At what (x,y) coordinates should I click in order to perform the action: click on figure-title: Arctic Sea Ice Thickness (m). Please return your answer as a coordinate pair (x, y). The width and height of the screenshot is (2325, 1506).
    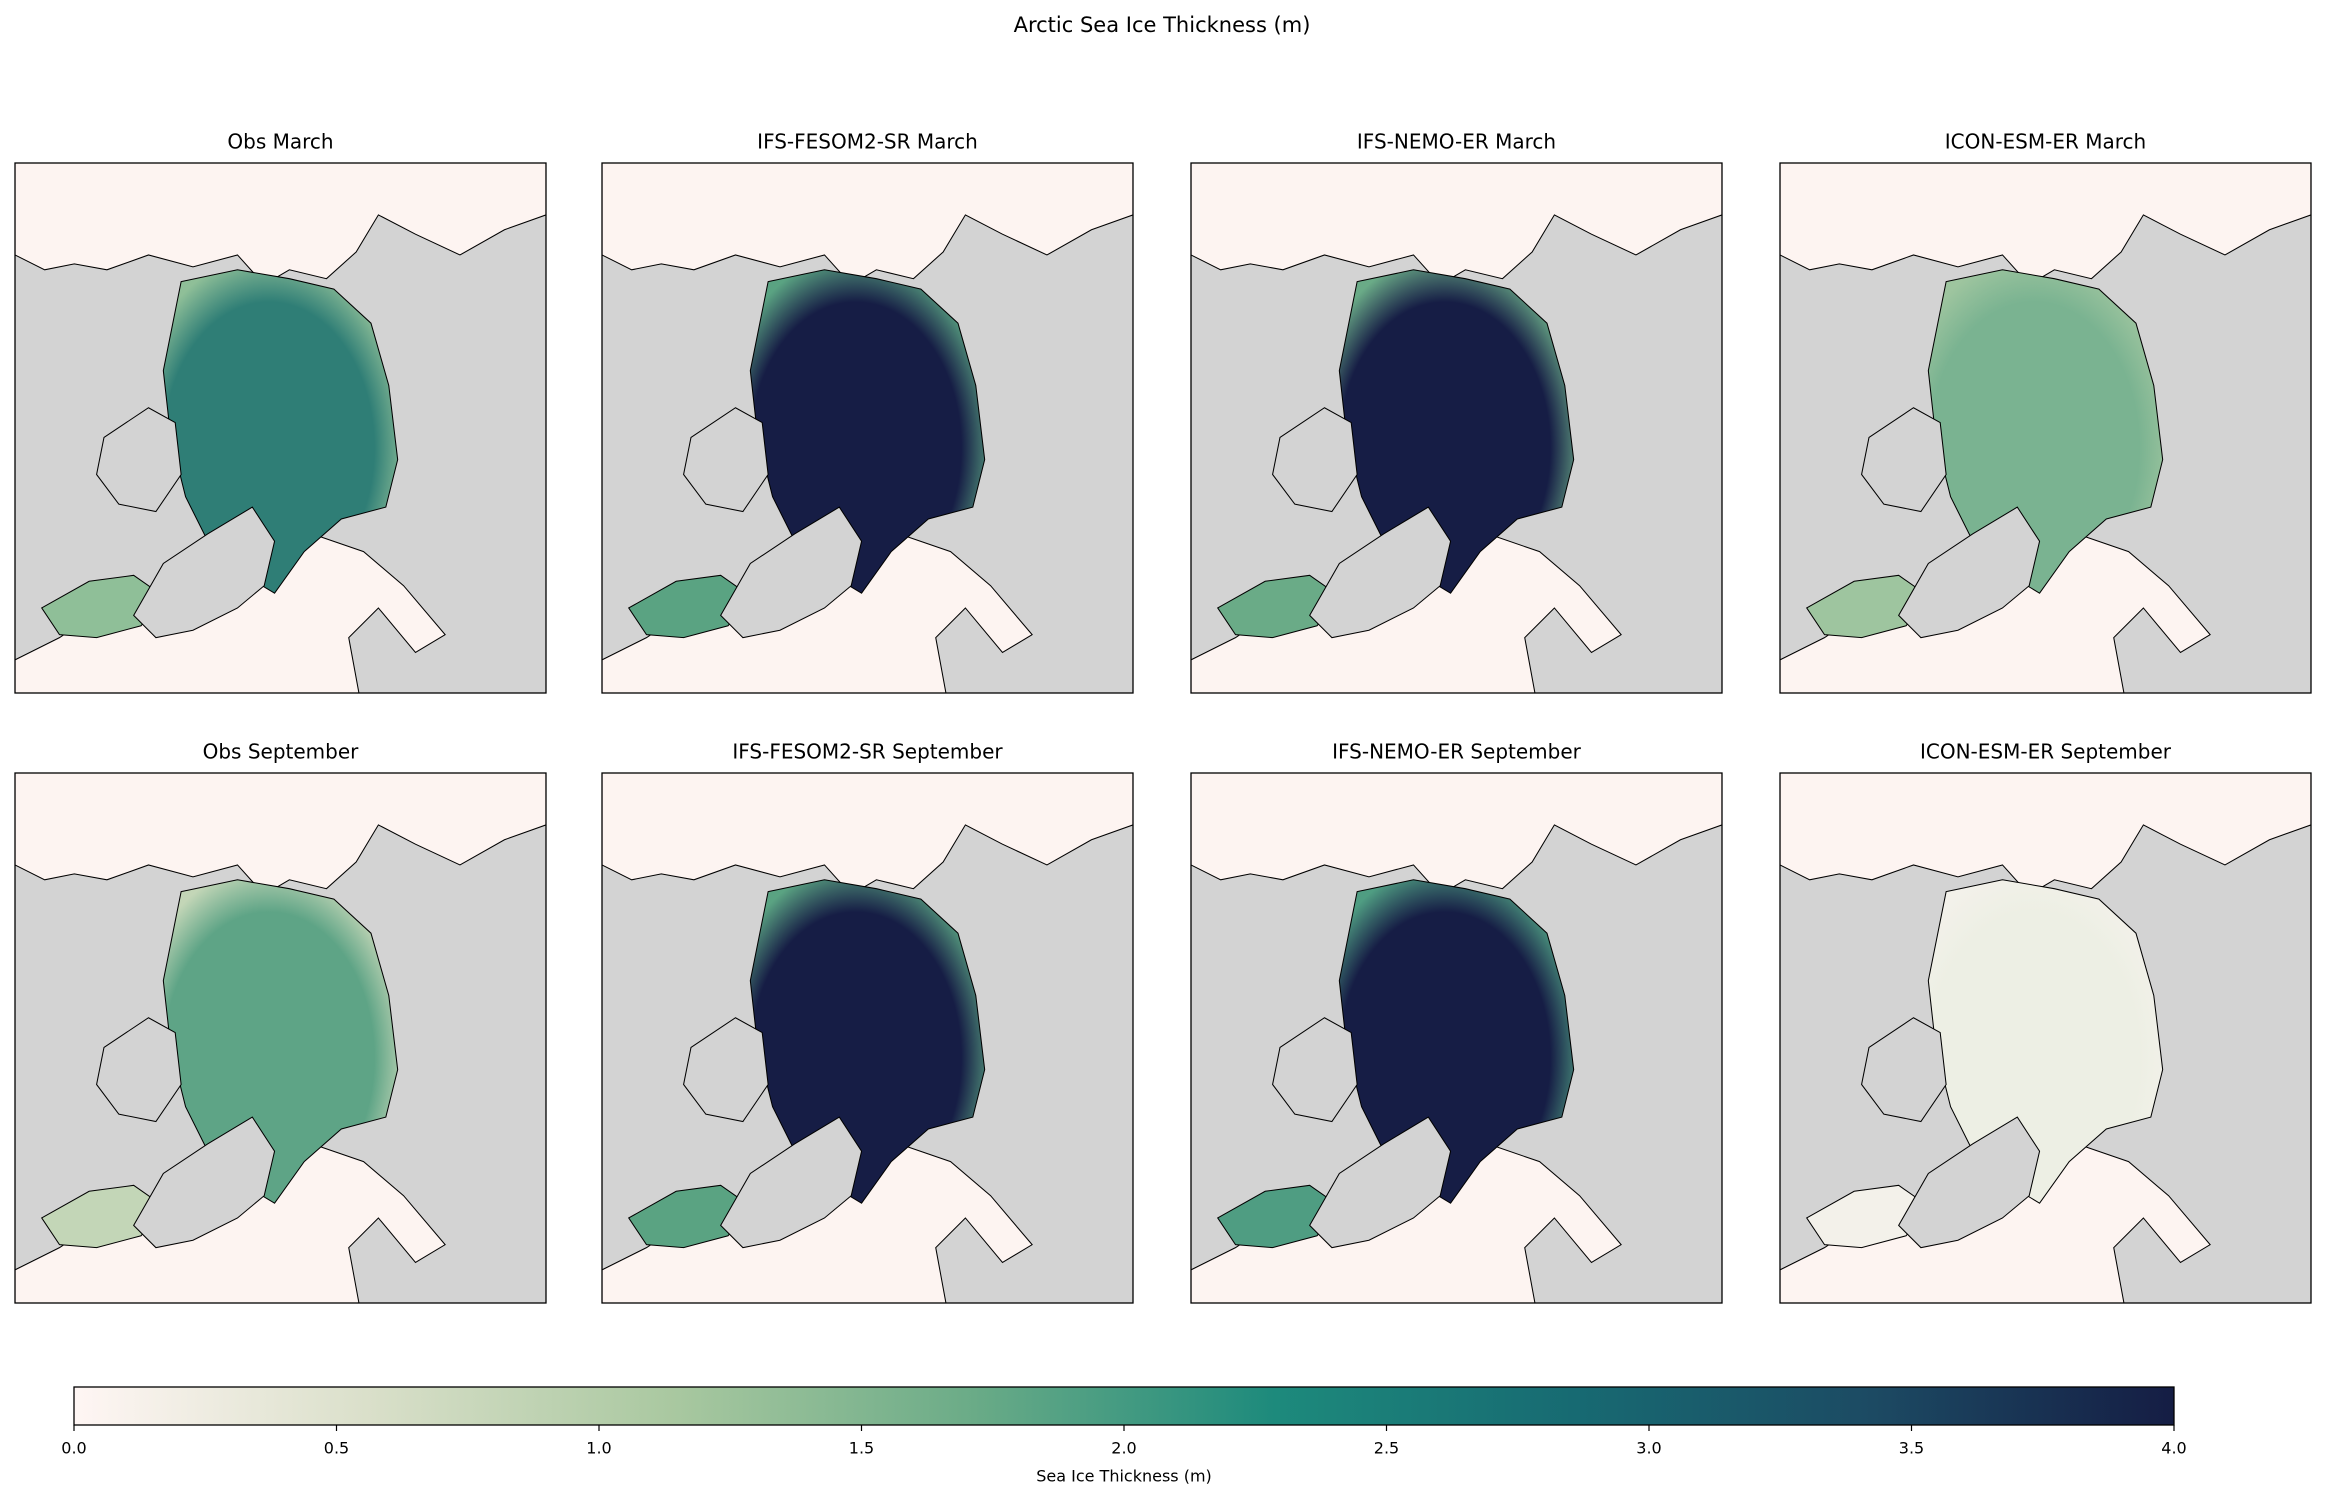
    Looking at the image, I should click on (1162, 25).